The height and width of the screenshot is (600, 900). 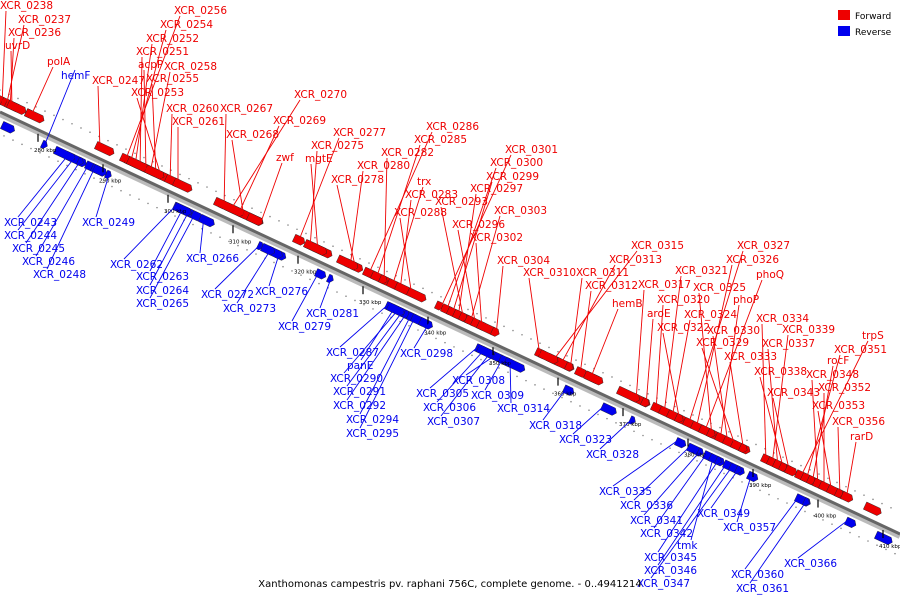 What do you see at coordinates (585, 440) in the screenshot?
I see `reverse-gene-label: XCR_0323` at bounding box center [585, 440].